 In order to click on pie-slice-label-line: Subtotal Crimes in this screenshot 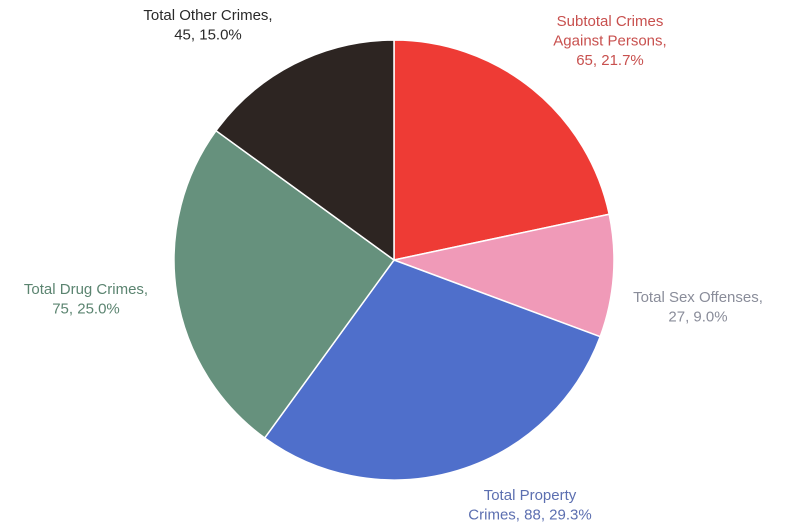, I will do `click(610, 21)`.